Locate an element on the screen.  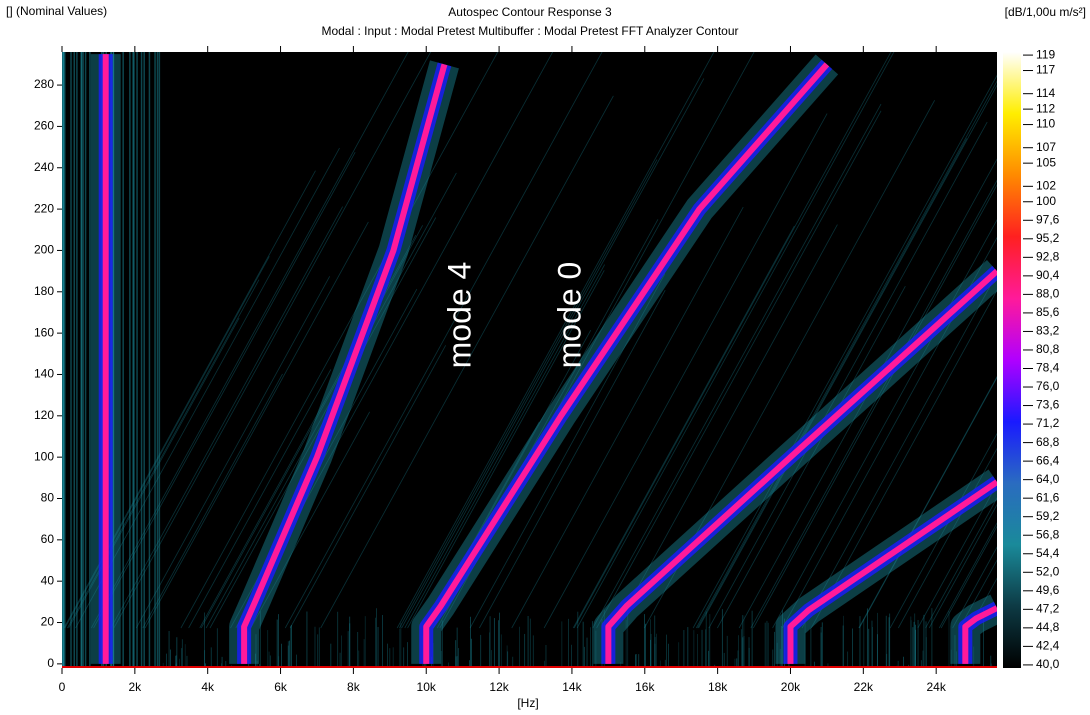
x-tick-label: 24k is located at coordinates (936, 687).